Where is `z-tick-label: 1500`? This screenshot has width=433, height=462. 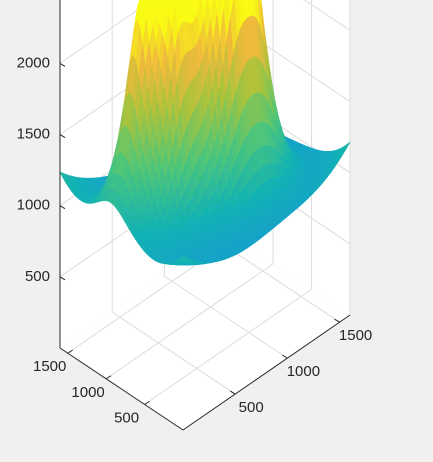 z-tick-label: 1500 is located at coordinates (33, 133).